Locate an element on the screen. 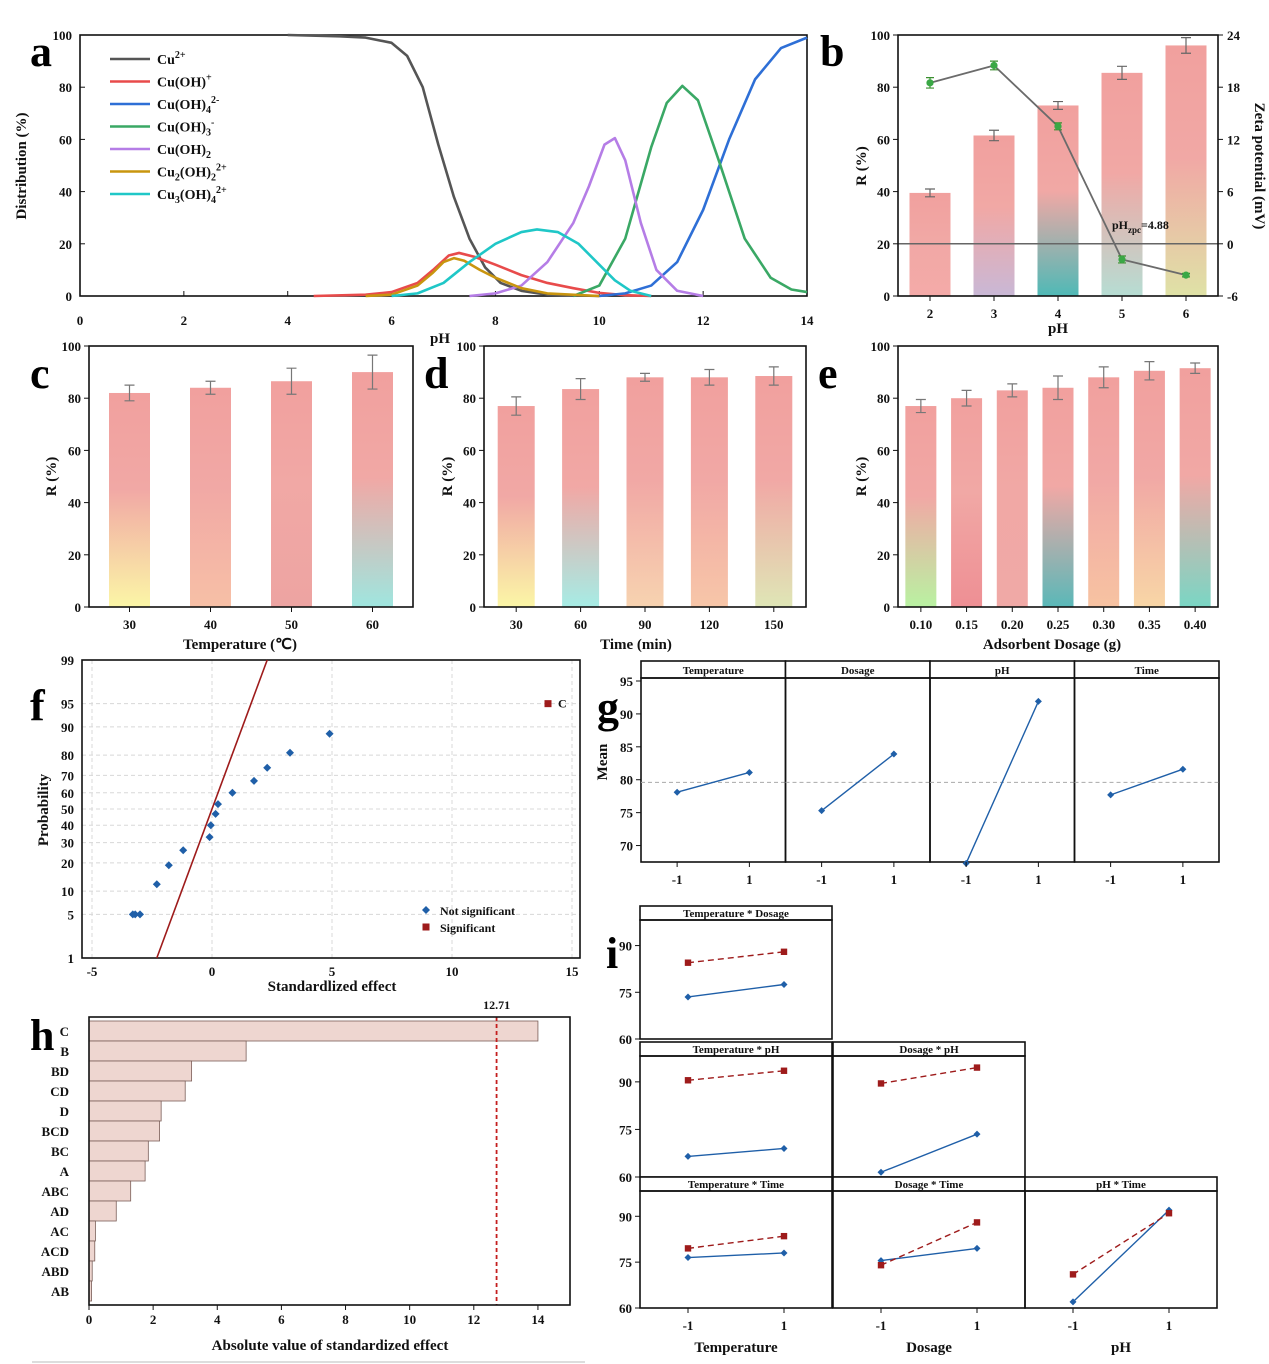  y-tick-label: 75 is located at coordinates (626, 992).